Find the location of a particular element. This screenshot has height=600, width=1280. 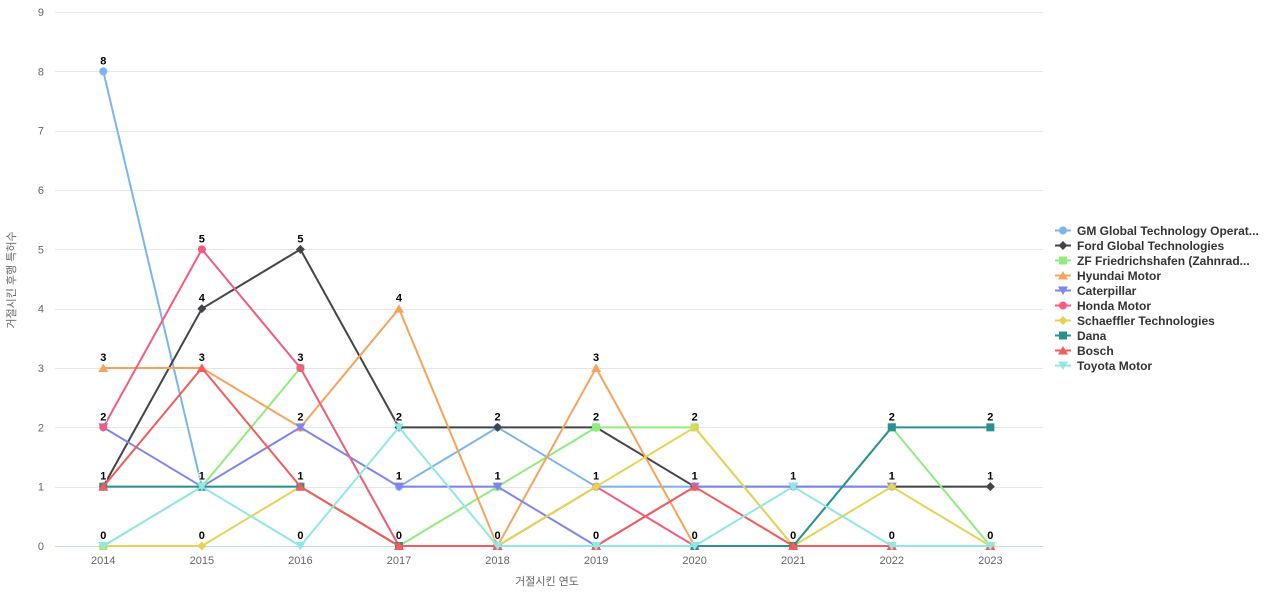

legend-item-dana: Dana is located at coordinates (1157, 335).